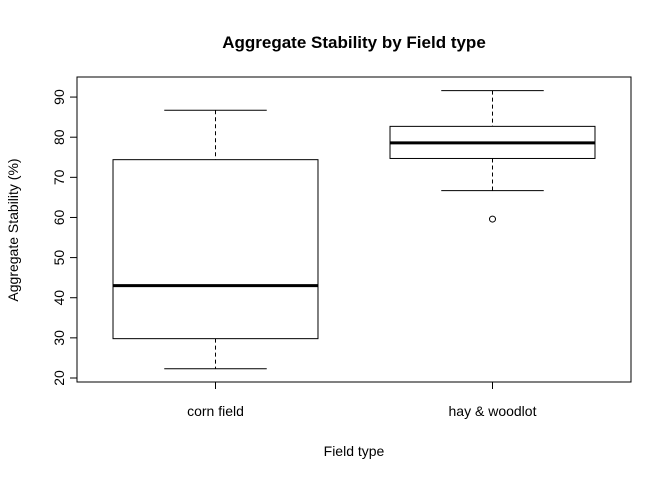  What do you see at coordinates (215, 411) in the screenshot?
I see `x-tick-label: corn field` at bounding box center [215, 411].